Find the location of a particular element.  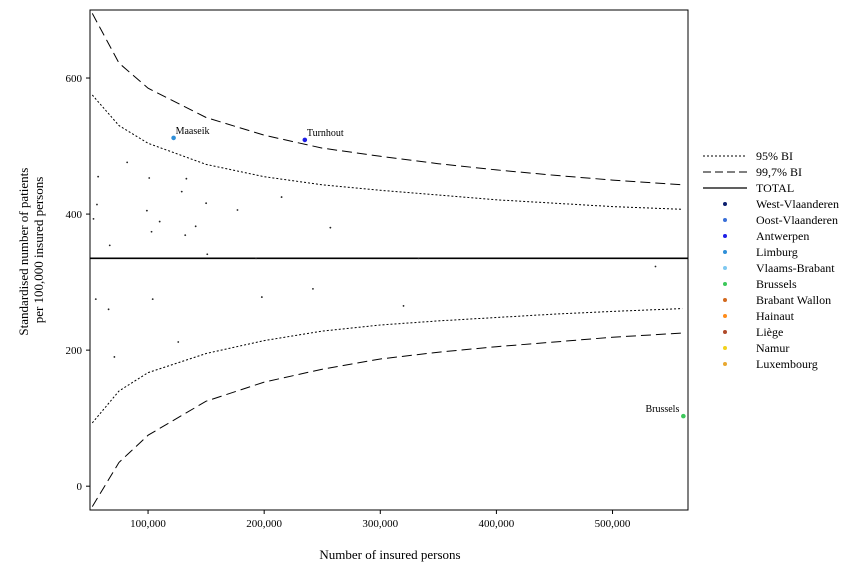

legend-label-region: West-Vlaanderen is located at coordinates (797, 203).